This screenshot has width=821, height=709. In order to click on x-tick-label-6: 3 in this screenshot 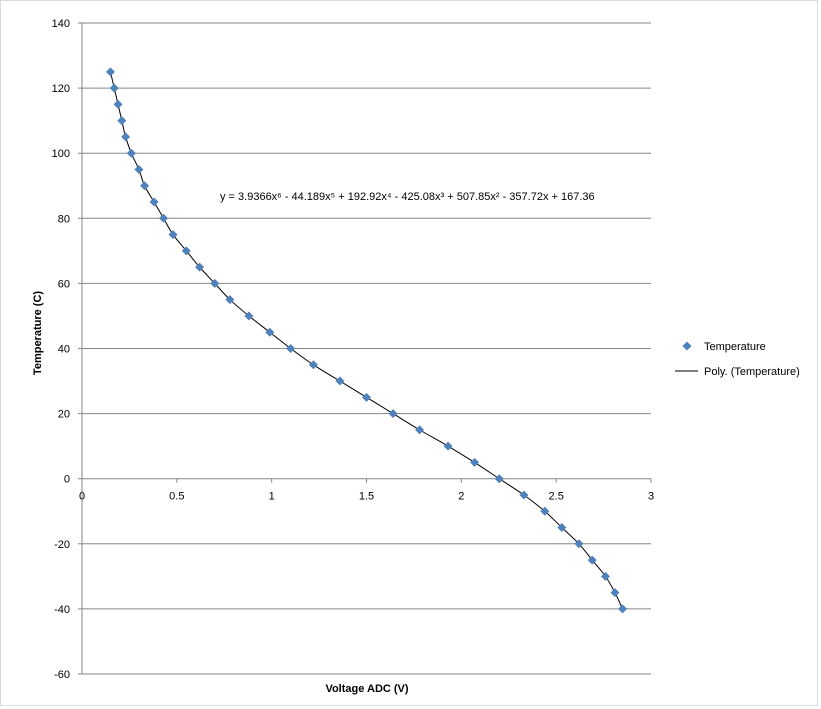, I will do `click(651, 497)`.